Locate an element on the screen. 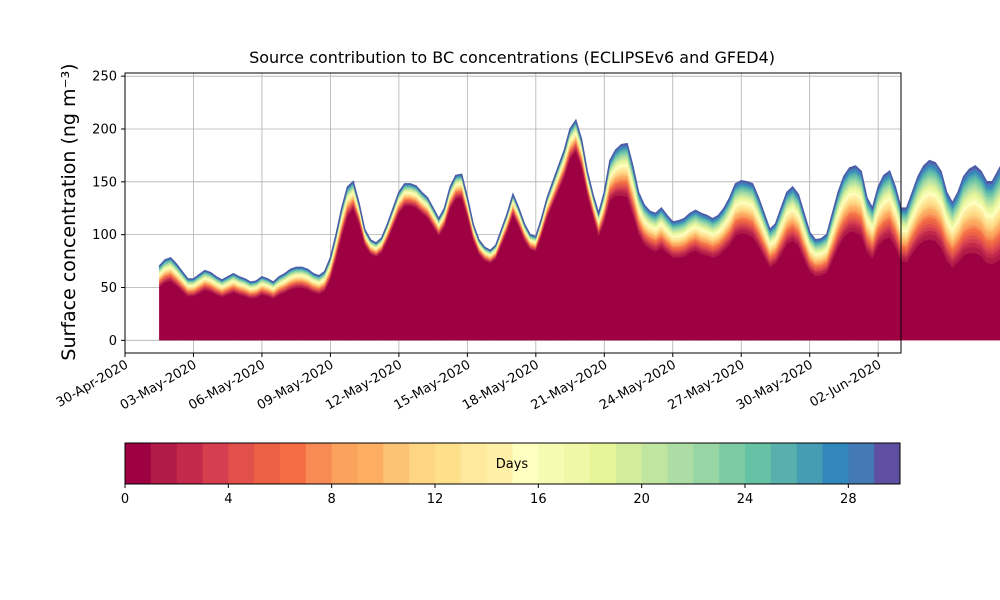  x-tick-label: 27-May-2020 is located at coordinates (707, 385).